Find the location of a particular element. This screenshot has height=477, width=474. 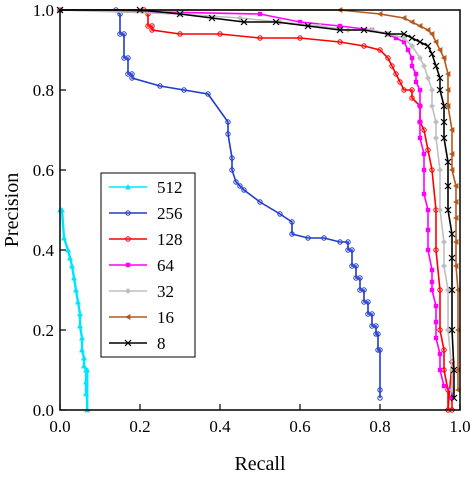

legend-item-512: 512 is located at coordinates (146, 187).